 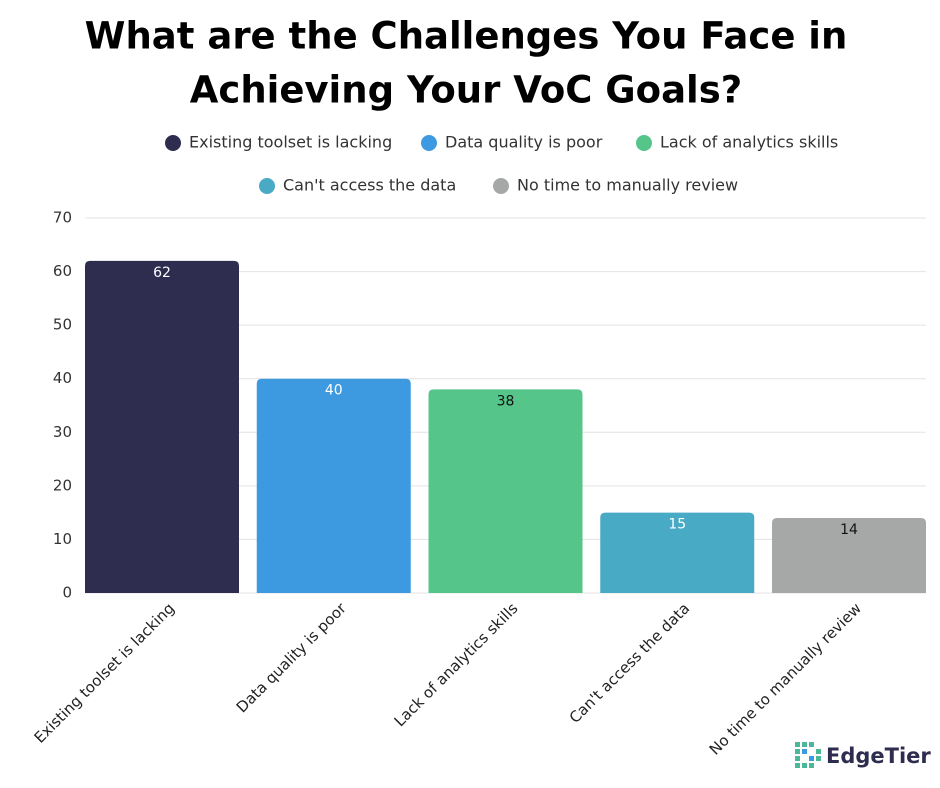 I want to click on legend-label: Lack of analytics skills, so click(x=749, y=142).